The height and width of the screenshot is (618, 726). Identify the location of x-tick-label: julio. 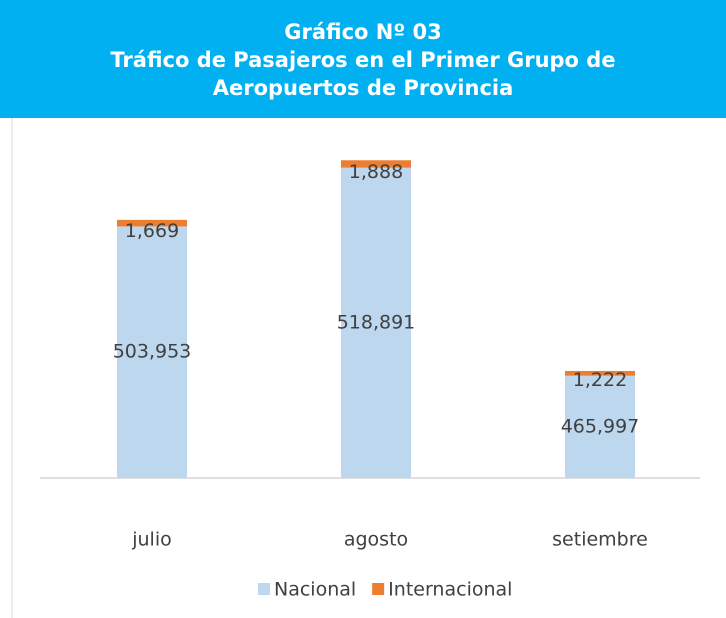
(151, 540).